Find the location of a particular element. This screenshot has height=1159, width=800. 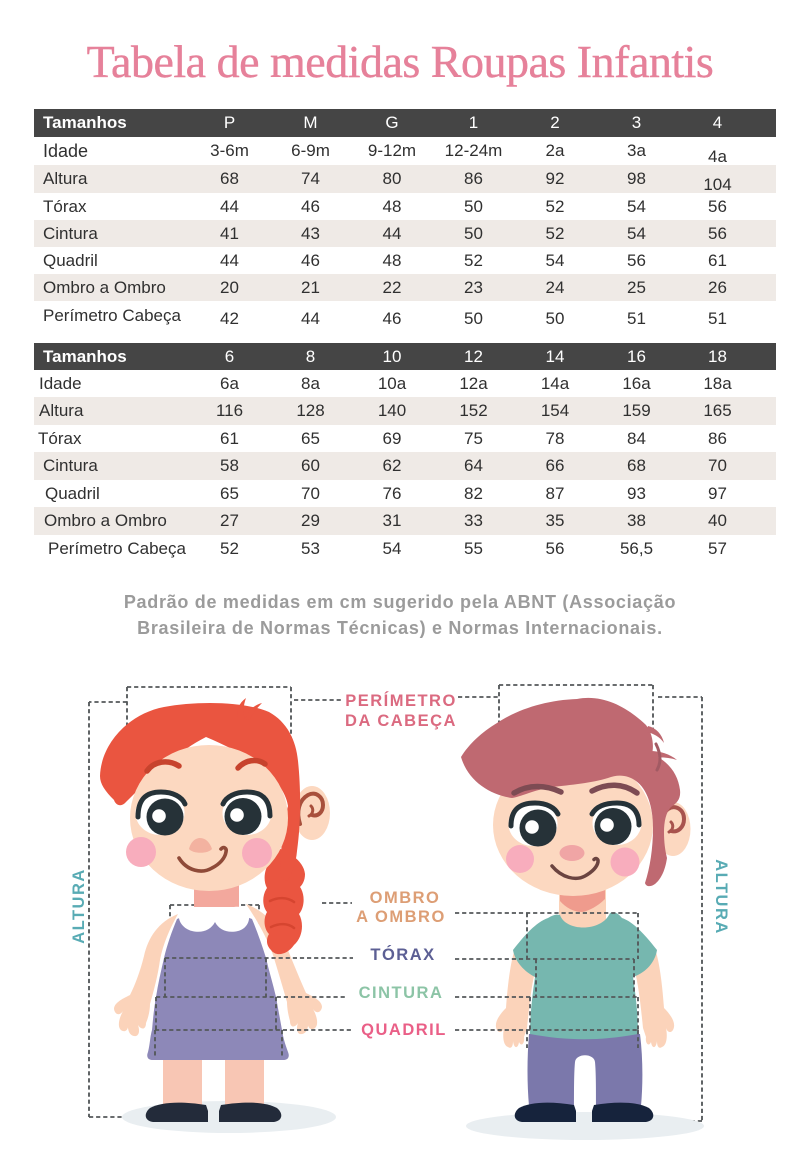

svg-text: DA CABEÇA is located at coordinates (401, 721).